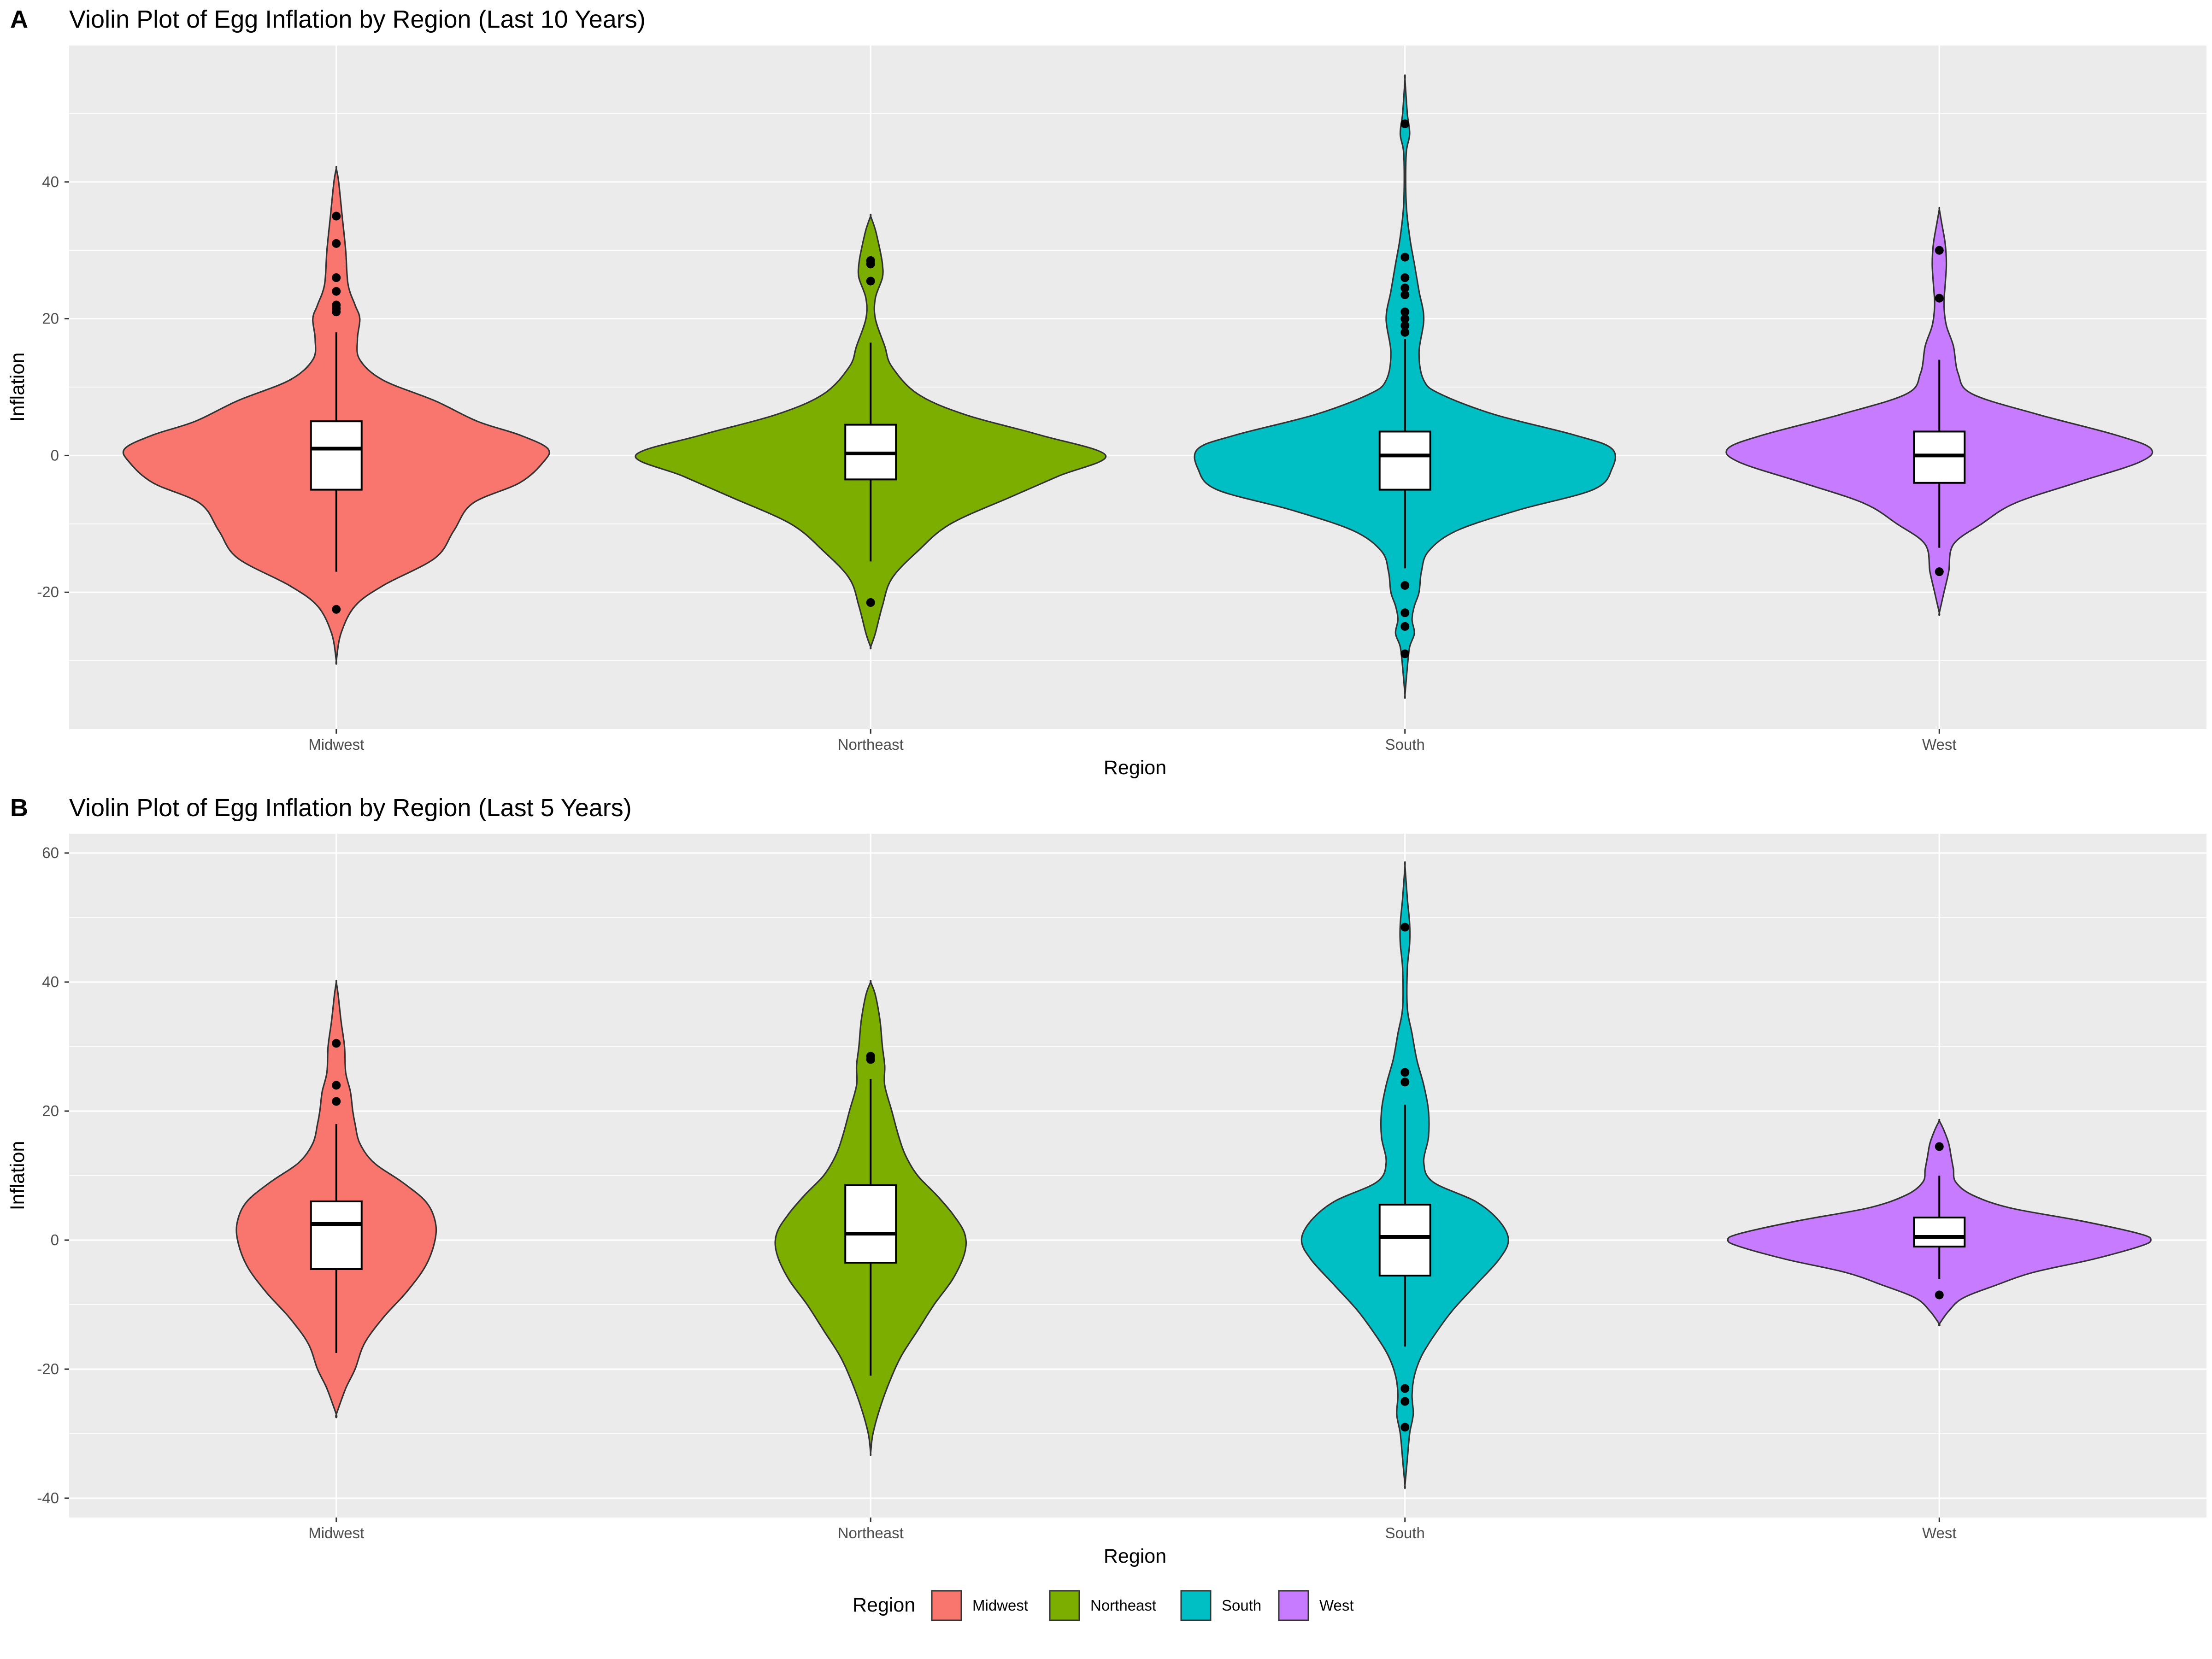 The width and height of the screenshot is (2212, 1659). I want to click on legend: Region Midwest Northeast South West, so click(1103, 1605).